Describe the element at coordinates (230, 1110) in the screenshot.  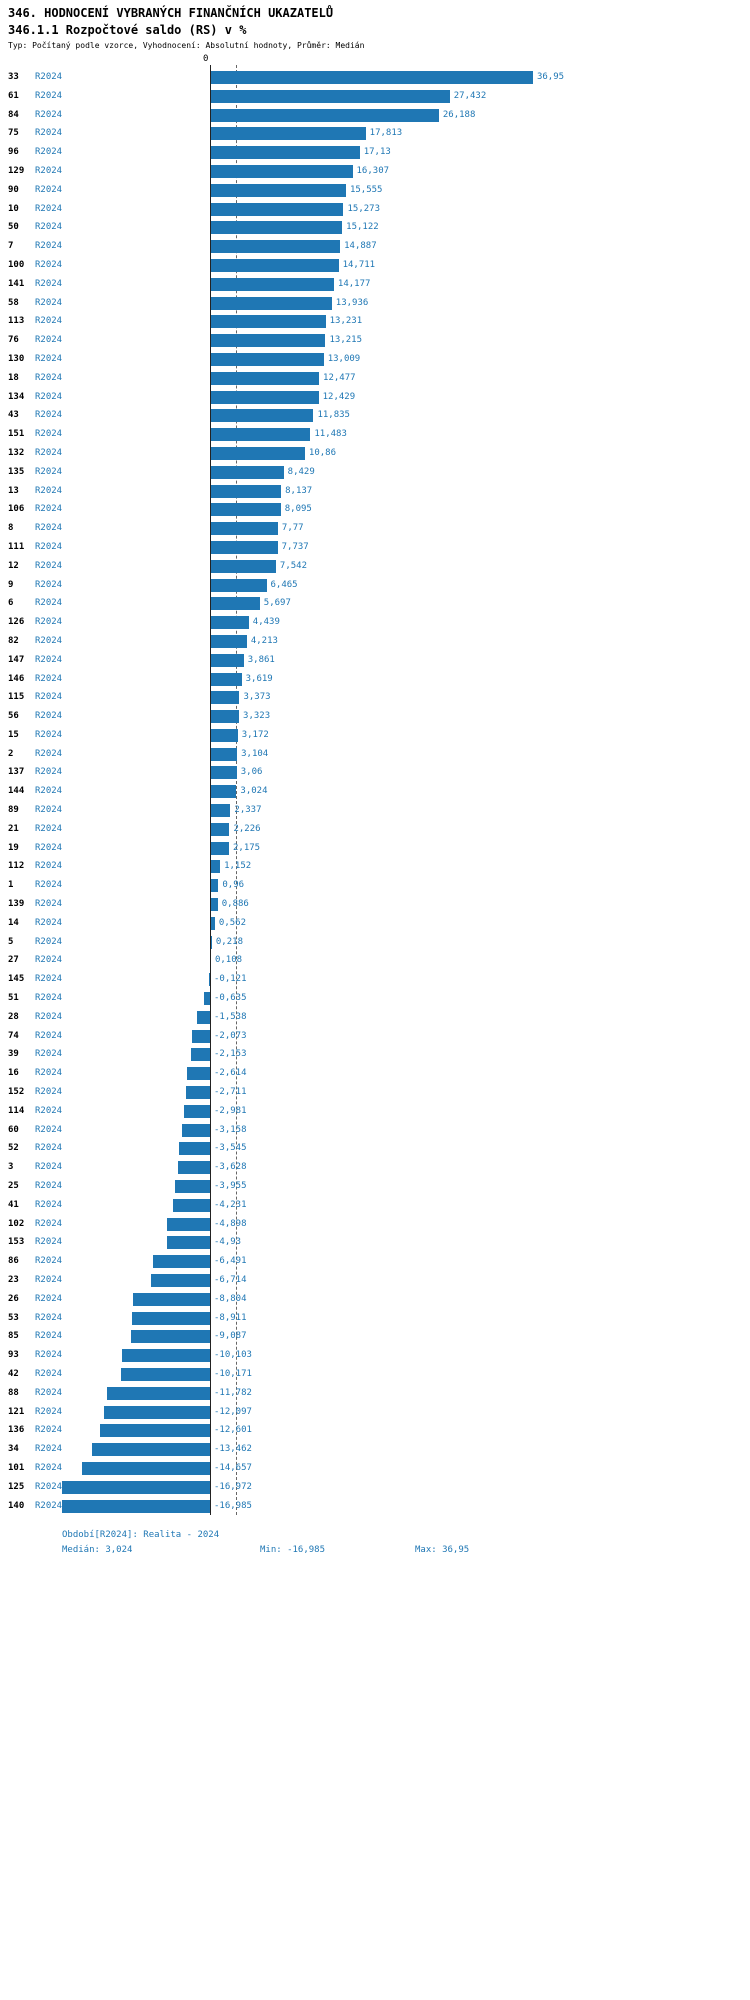
I see `bar-value-label: -2,981` at that location.